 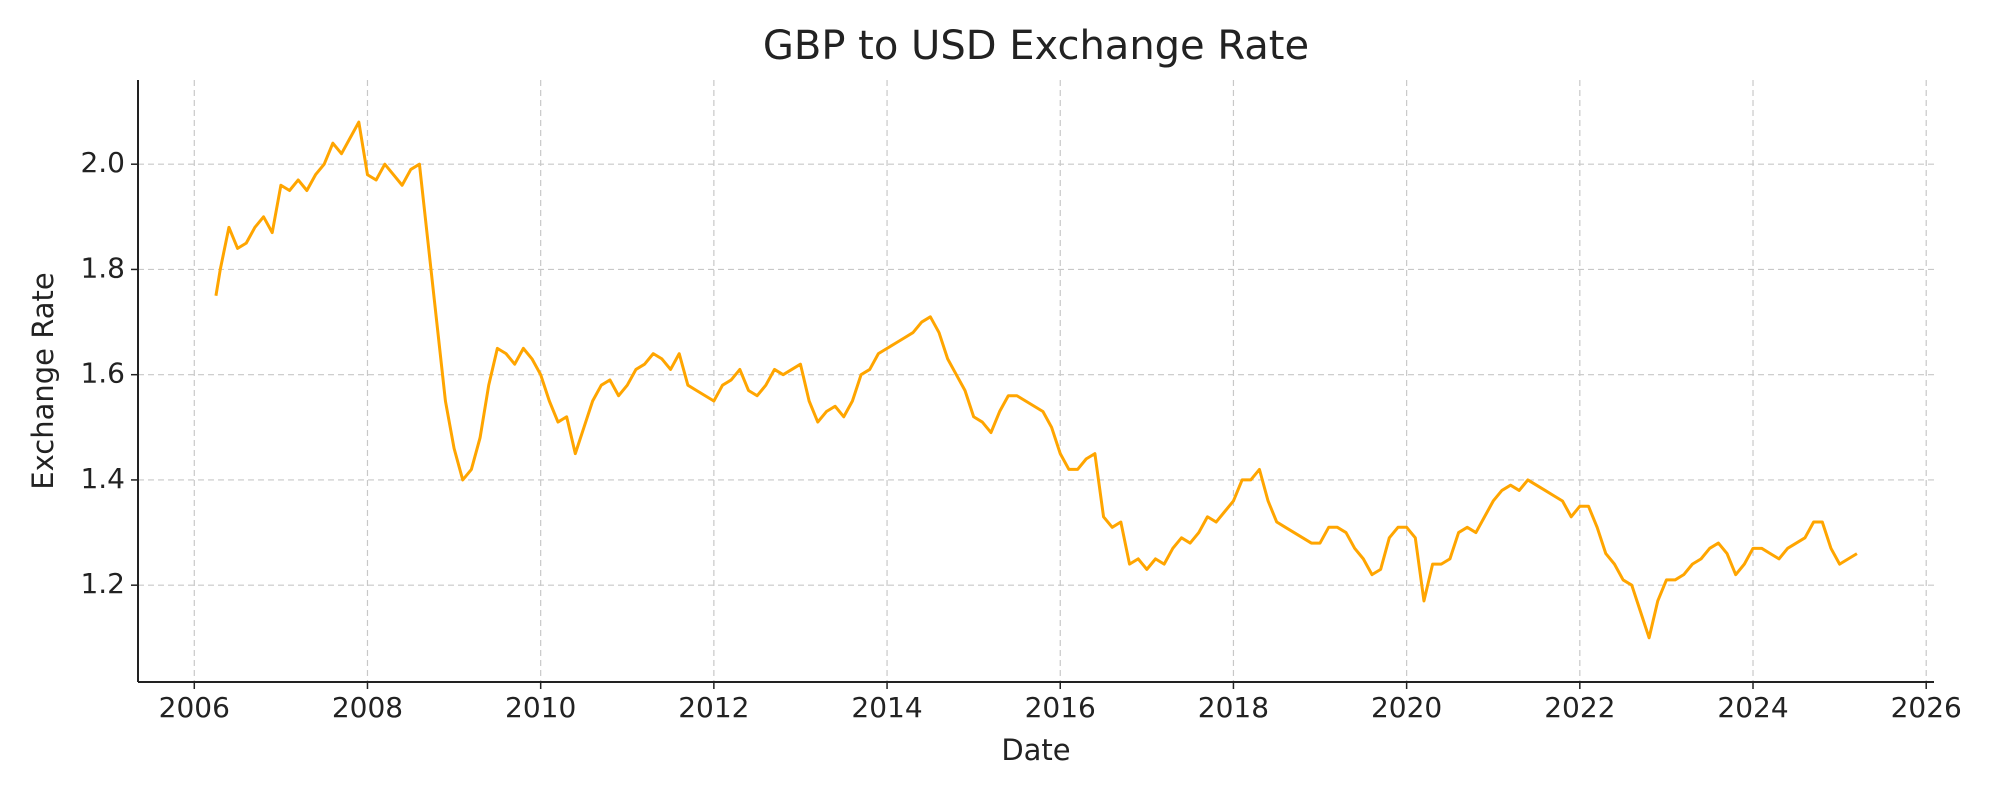 What do you see at coordinates (1035, 750) in the screenshot?
I see `x-axis-label: Date` at bounding box center [1035, 750].